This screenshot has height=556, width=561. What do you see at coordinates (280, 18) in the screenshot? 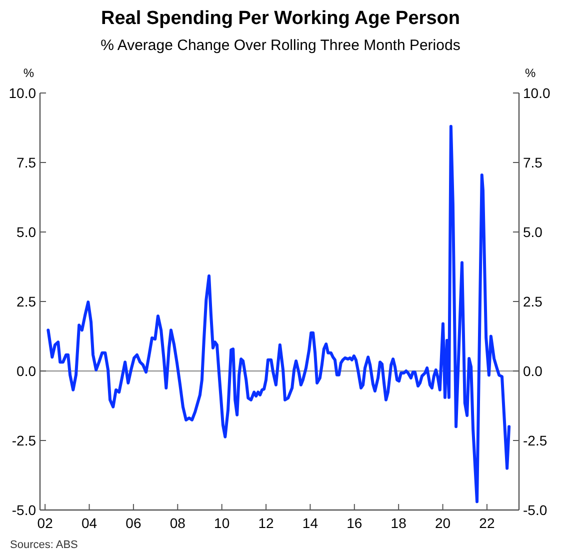
I see `chart-title: Real Spending Per Working Age Person` at bounding box center [280, 18].